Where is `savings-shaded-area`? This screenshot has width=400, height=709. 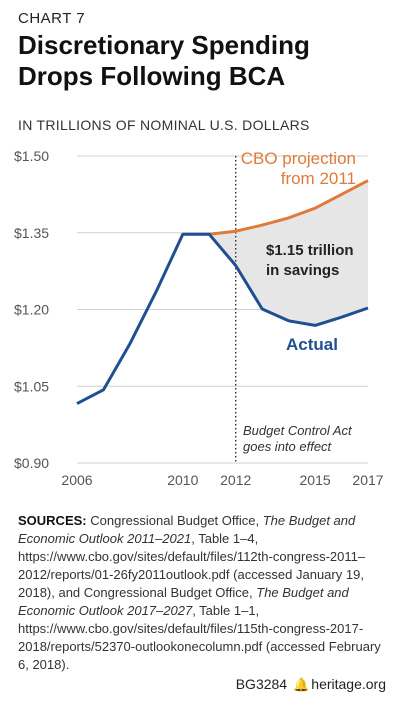
savings-shaded-area is located at coordinates (288, 253).